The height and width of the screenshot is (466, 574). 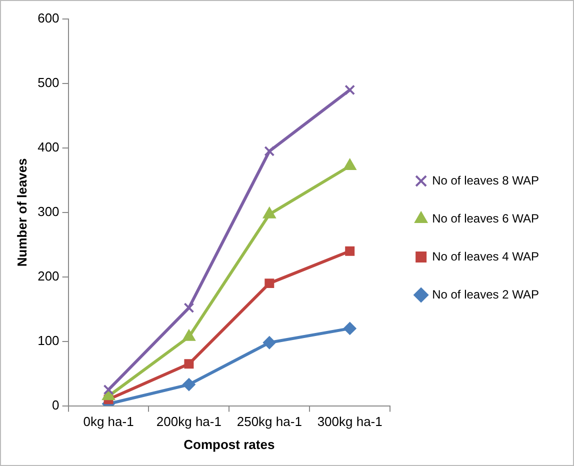 I want to click on legend-label: No of leaves 2 WAP, so click(x=486, y=294).